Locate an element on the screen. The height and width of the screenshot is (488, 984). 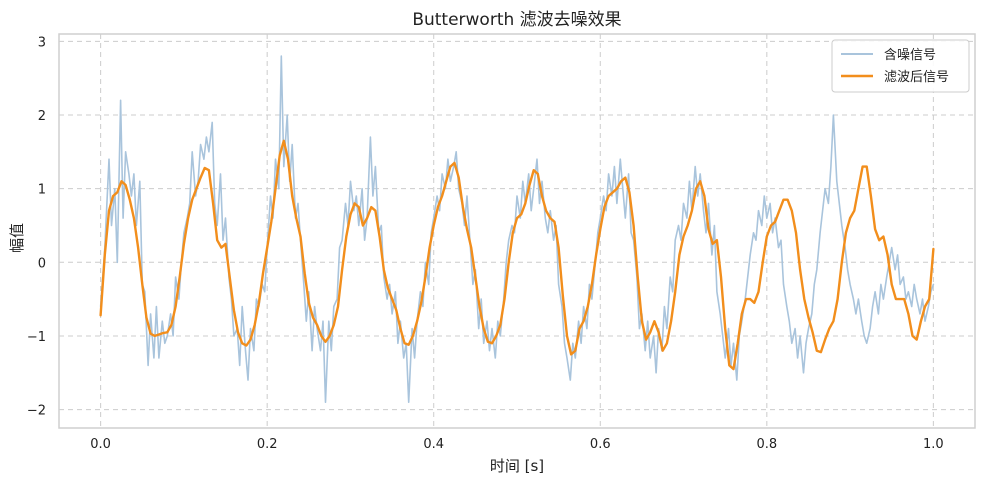
x-tick-label: 0.0 is located at coordinates (100, 444).